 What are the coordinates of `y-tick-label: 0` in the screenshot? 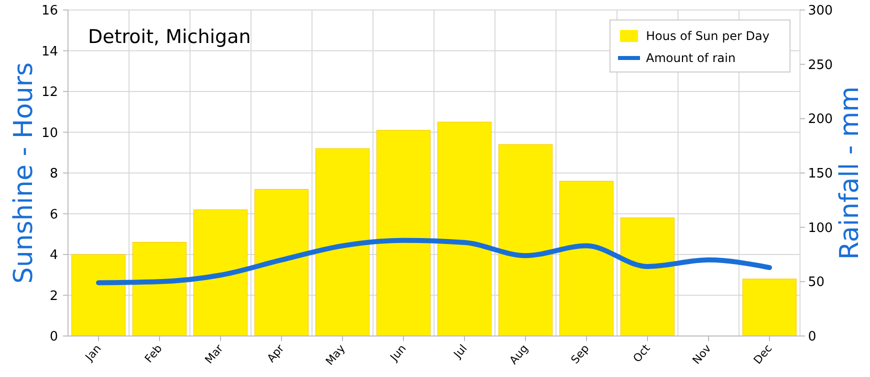 It's located at (54, 337).